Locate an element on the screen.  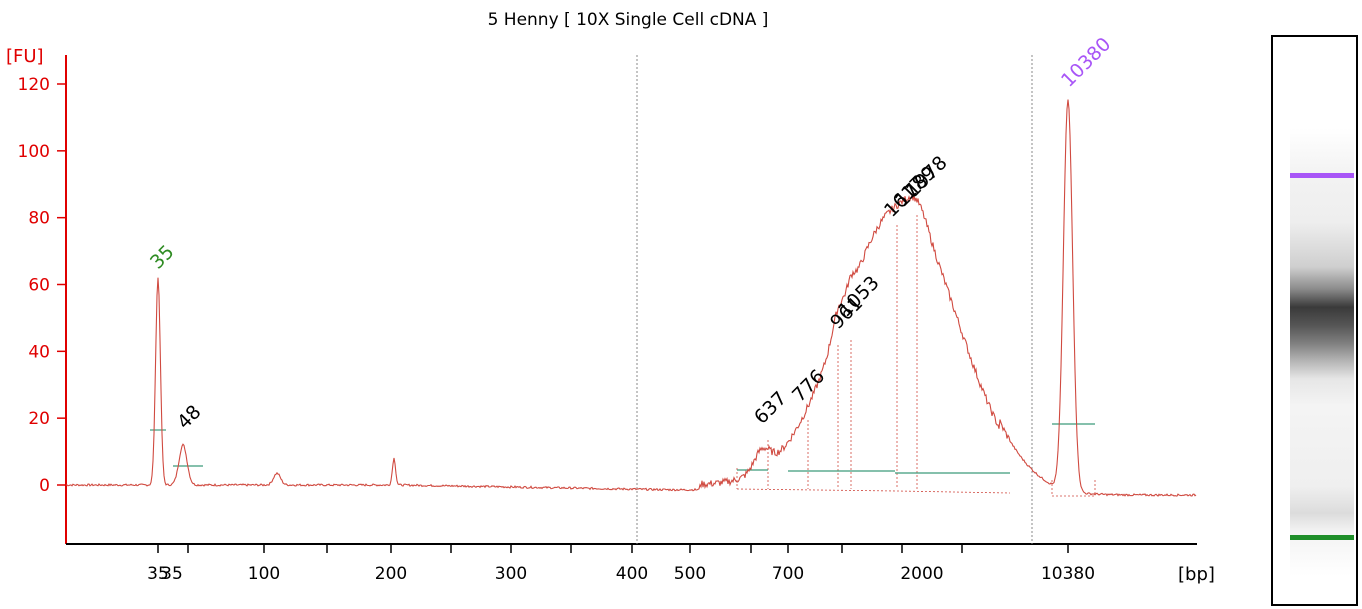
chart-title: 5 Henny [ 10X Single Cell cDNA ] is located at coordinates (628, 20).